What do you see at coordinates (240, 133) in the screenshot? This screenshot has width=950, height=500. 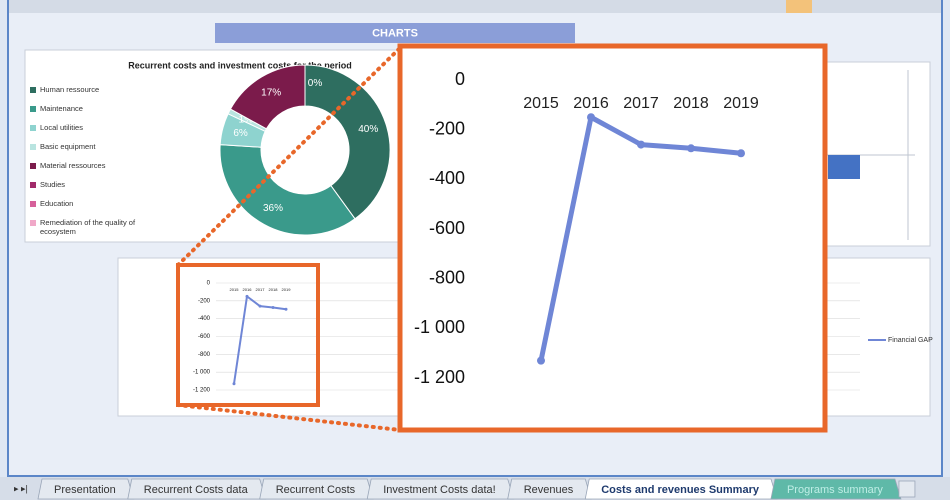 I see `data-label: 6%` at bounding box center [240, 133].